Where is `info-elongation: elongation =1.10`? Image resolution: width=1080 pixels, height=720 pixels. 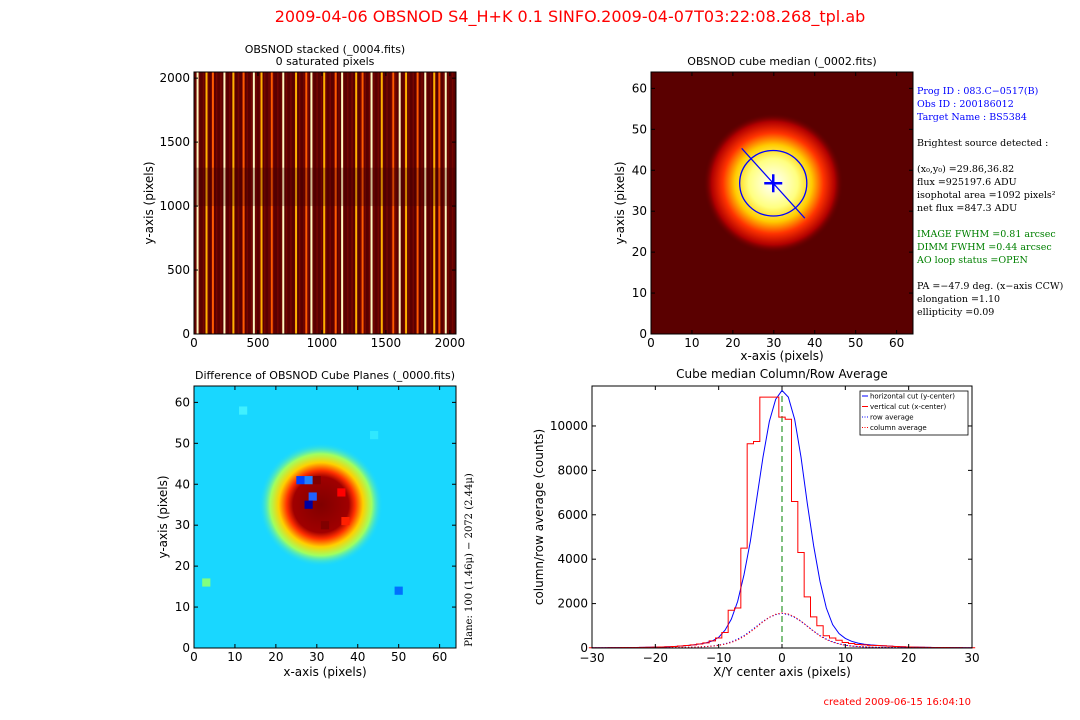 info-elongation: elongation =1.10 is located at coordinates (958, 299).